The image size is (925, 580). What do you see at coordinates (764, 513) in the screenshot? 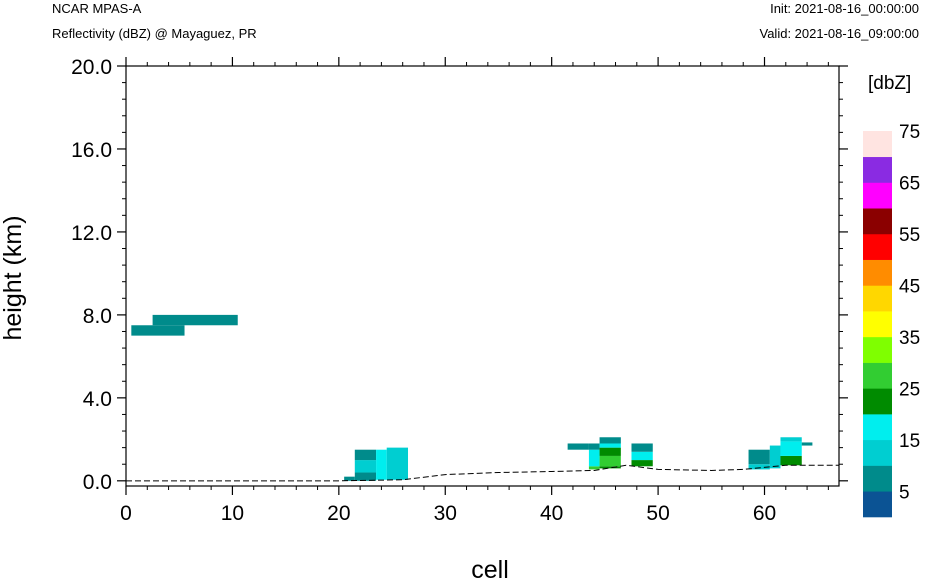
I see `x-tick-label-6: 60` at bounding box center [764, 513].